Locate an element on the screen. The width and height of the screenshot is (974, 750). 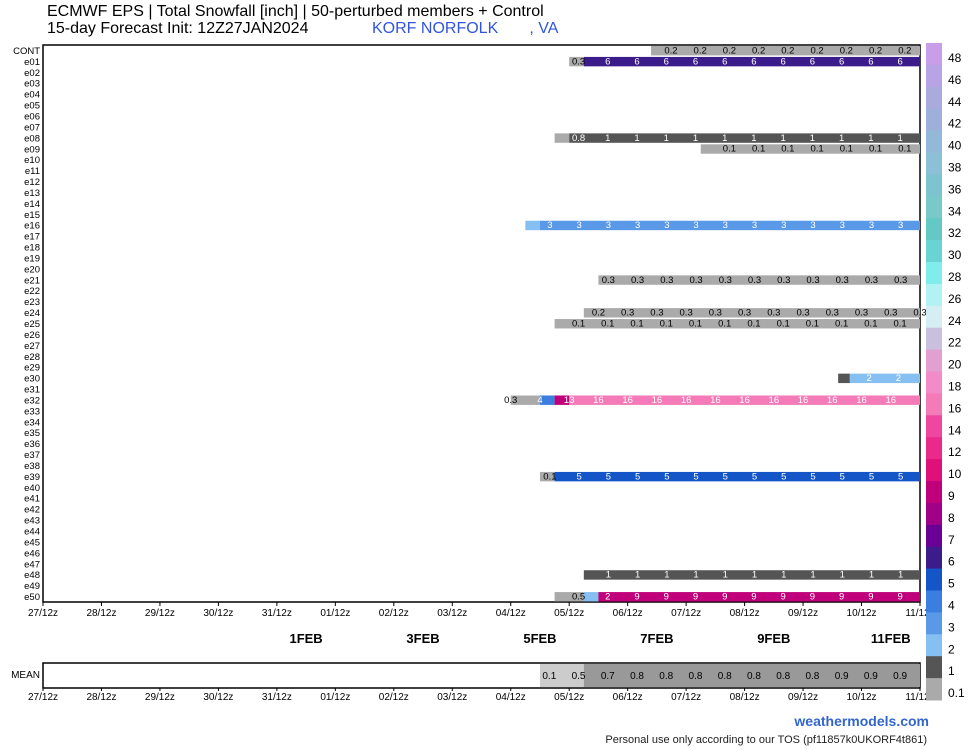
colorbar-label: 40 is located at coordinates (955, 146).